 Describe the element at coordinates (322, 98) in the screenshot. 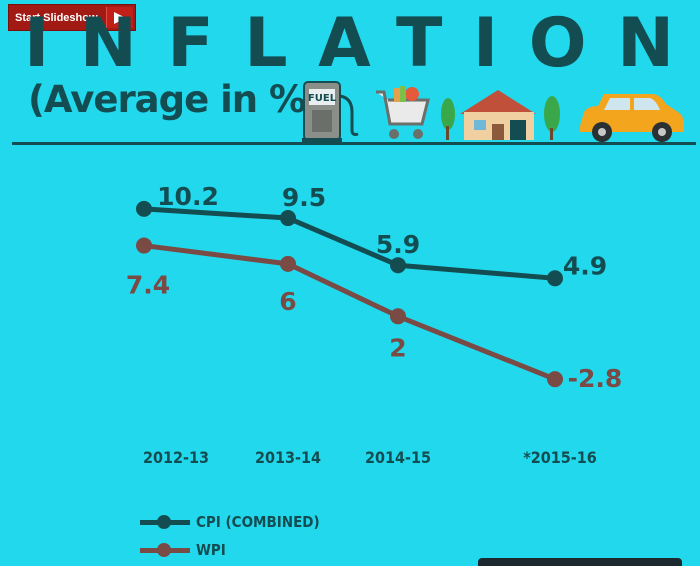

I see `fuel-pump-label: FUEL` at that location.